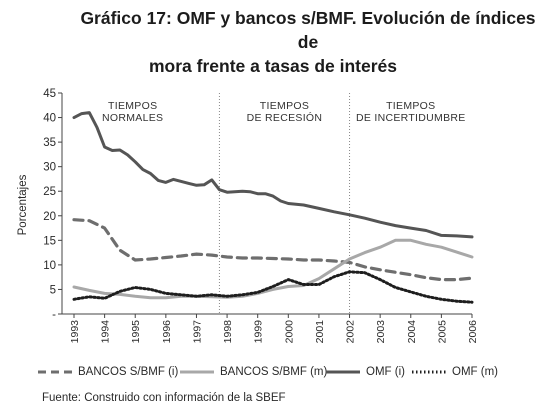 Image resolution: width=538 pixels, height=412 pixels. I want to click on region-label: DE INCERTIDUMBRE, so click(411, 118).